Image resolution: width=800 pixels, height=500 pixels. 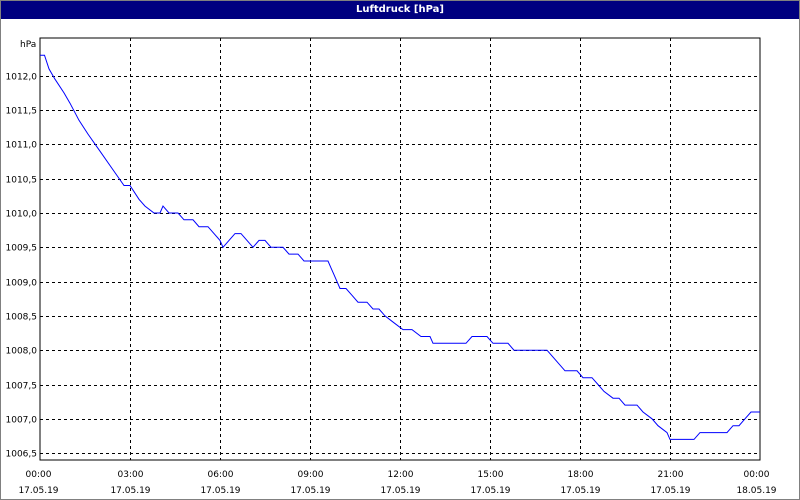 I want to click on y-tick-label: 1011,0, so click(x=22, y=146).